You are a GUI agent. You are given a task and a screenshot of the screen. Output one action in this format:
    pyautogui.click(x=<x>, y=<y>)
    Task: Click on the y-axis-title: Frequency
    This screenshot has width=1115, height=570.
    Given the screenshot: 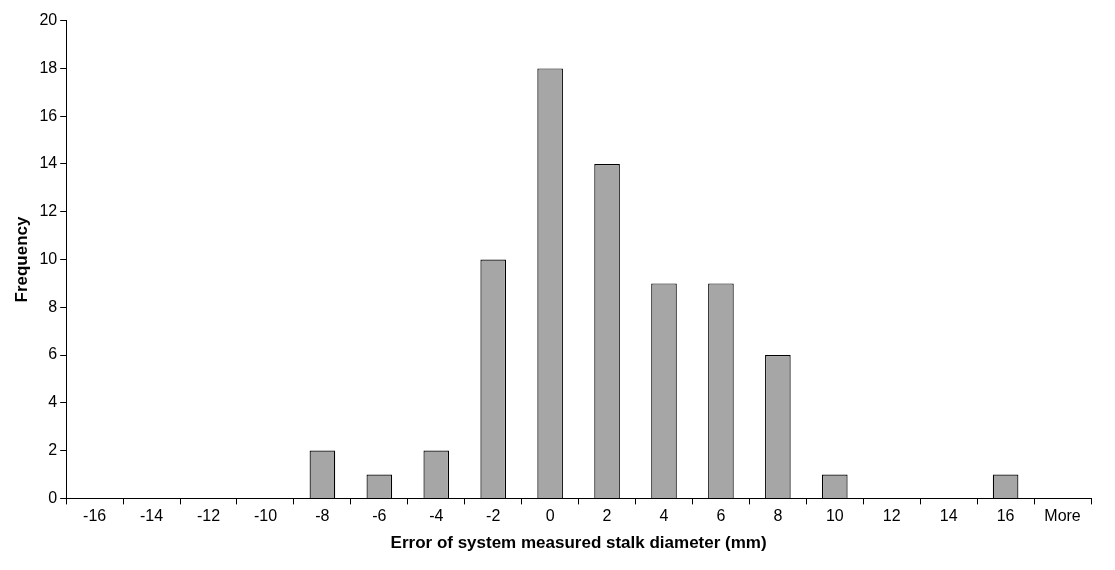 What is the action you would take?
    pyautogui.click(x=21, y=259)
    